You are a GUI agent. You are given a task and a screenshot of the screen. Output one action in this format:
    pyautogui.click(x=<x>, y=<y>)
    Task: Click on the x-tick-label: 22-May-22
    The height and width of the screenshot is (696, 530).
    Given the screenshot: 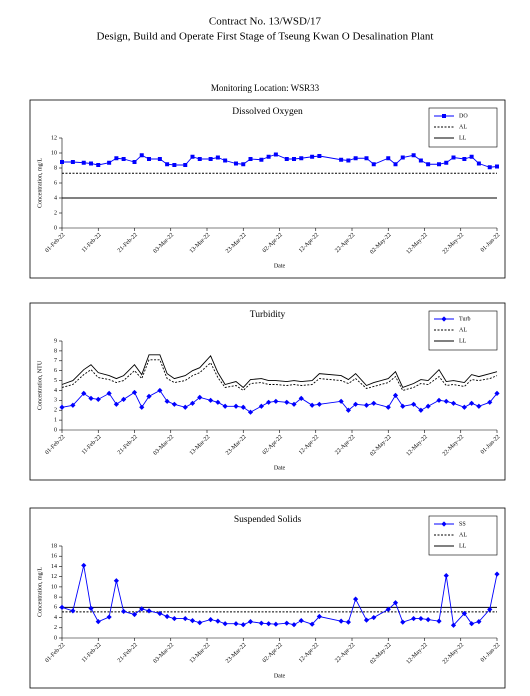 What is the action you would take?
    pyautogui.click(x=453, y=445)
    